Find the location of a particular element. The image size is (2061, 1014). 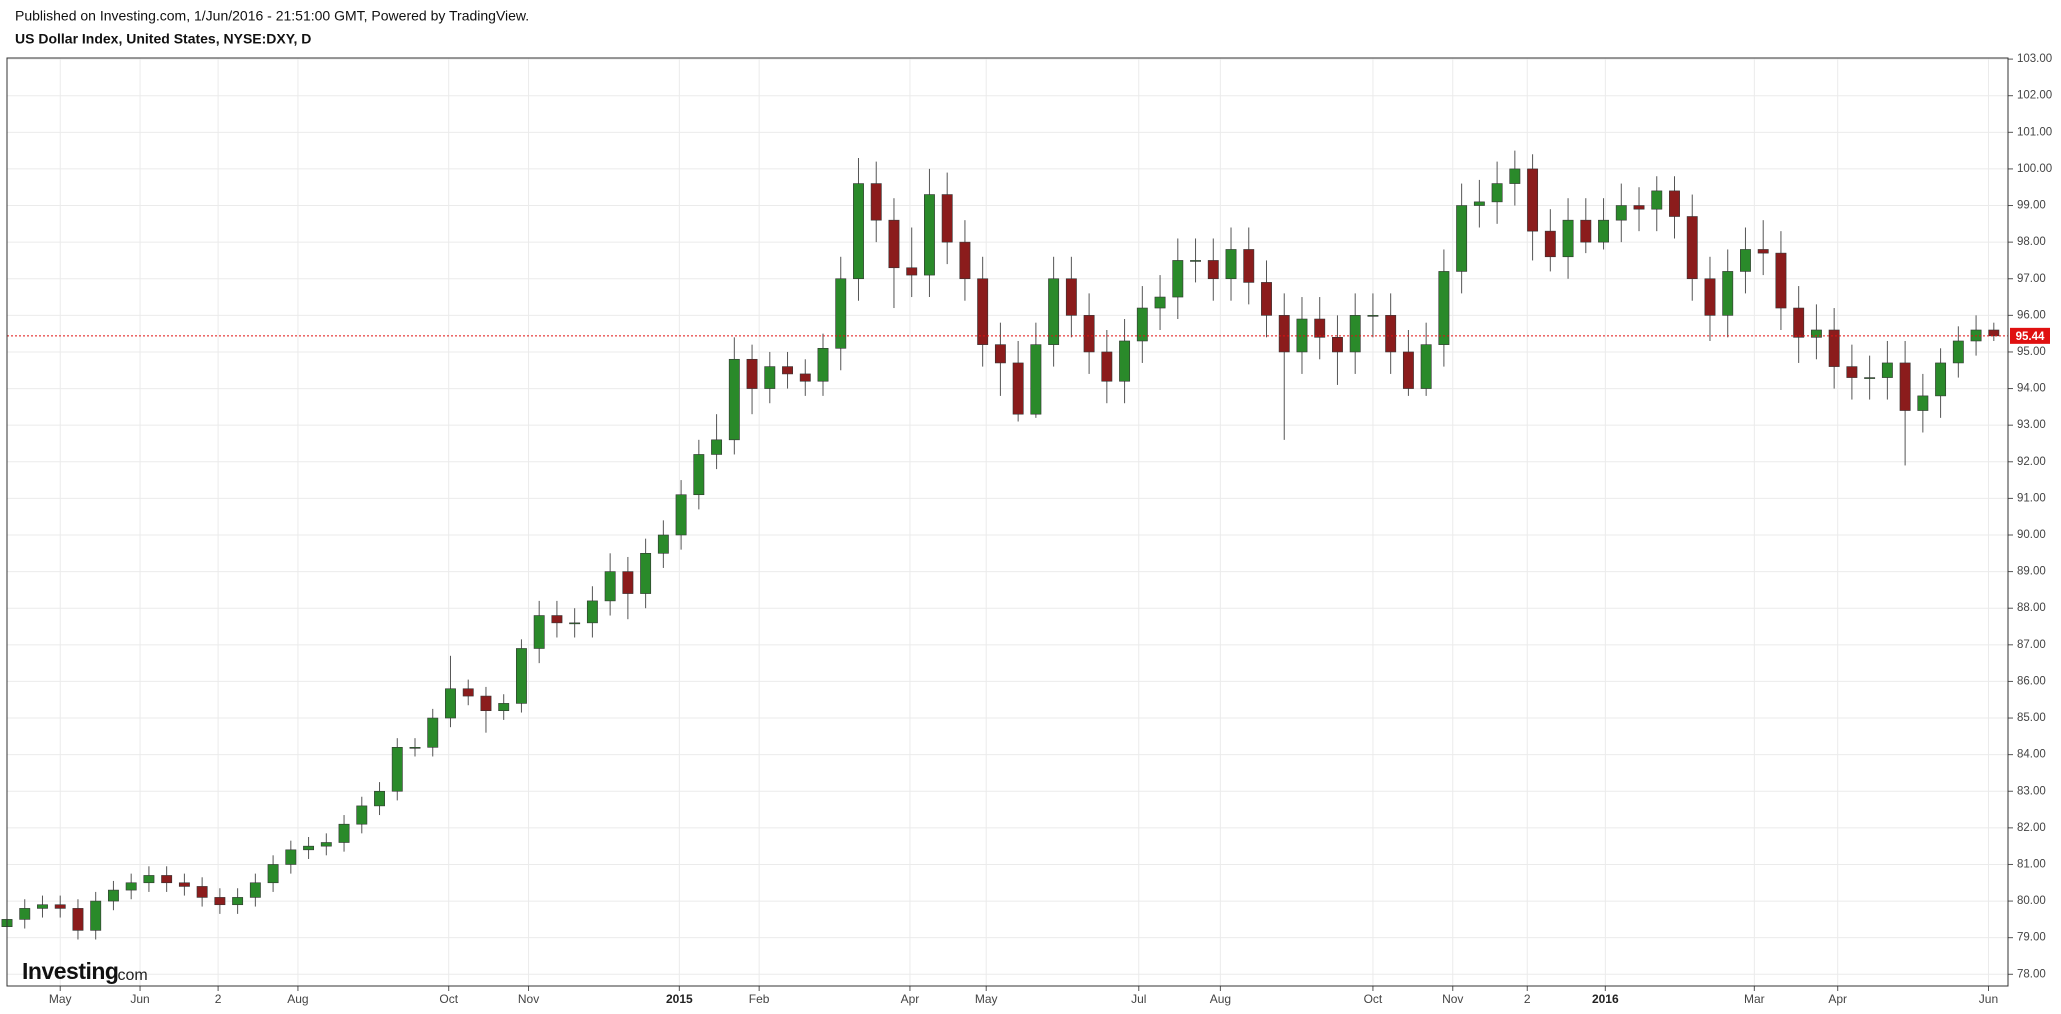

y-tick-label: 101.00 is located at coordinates (2034, 132).